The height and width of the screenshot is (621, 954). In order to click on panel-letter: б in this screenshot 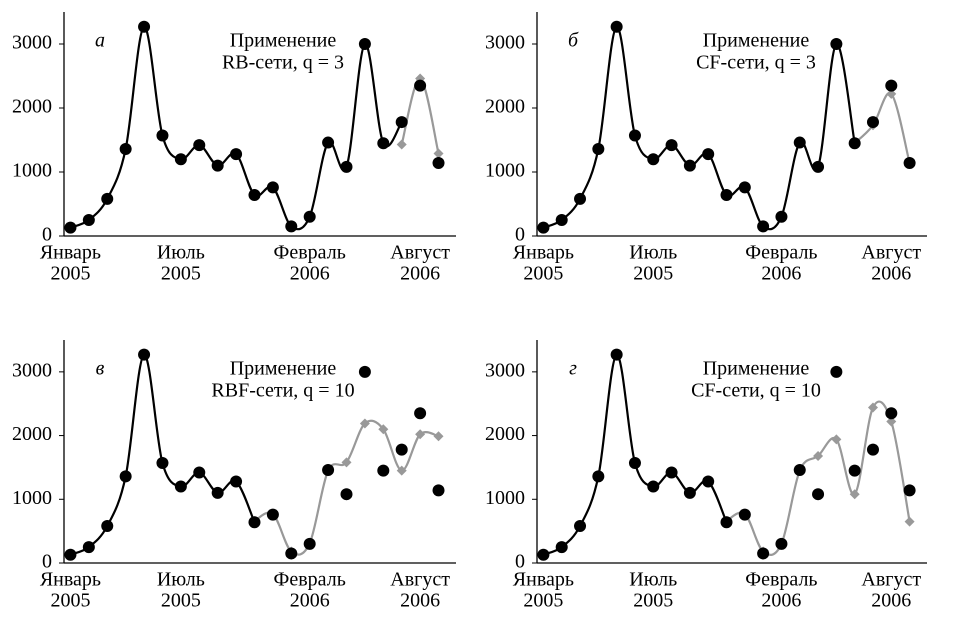, I will do `click(573, 41)`.